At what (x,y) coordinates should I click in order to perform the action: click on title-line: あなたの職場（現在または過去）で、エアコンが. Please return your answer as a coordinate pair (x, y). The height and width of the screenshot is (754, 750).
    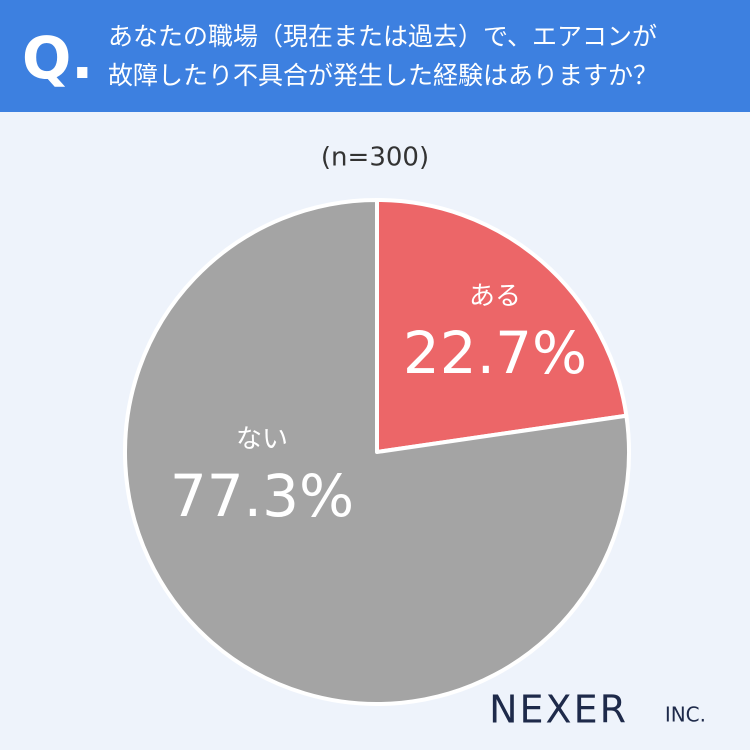
    Looking at the image, I should click on (382, 36).